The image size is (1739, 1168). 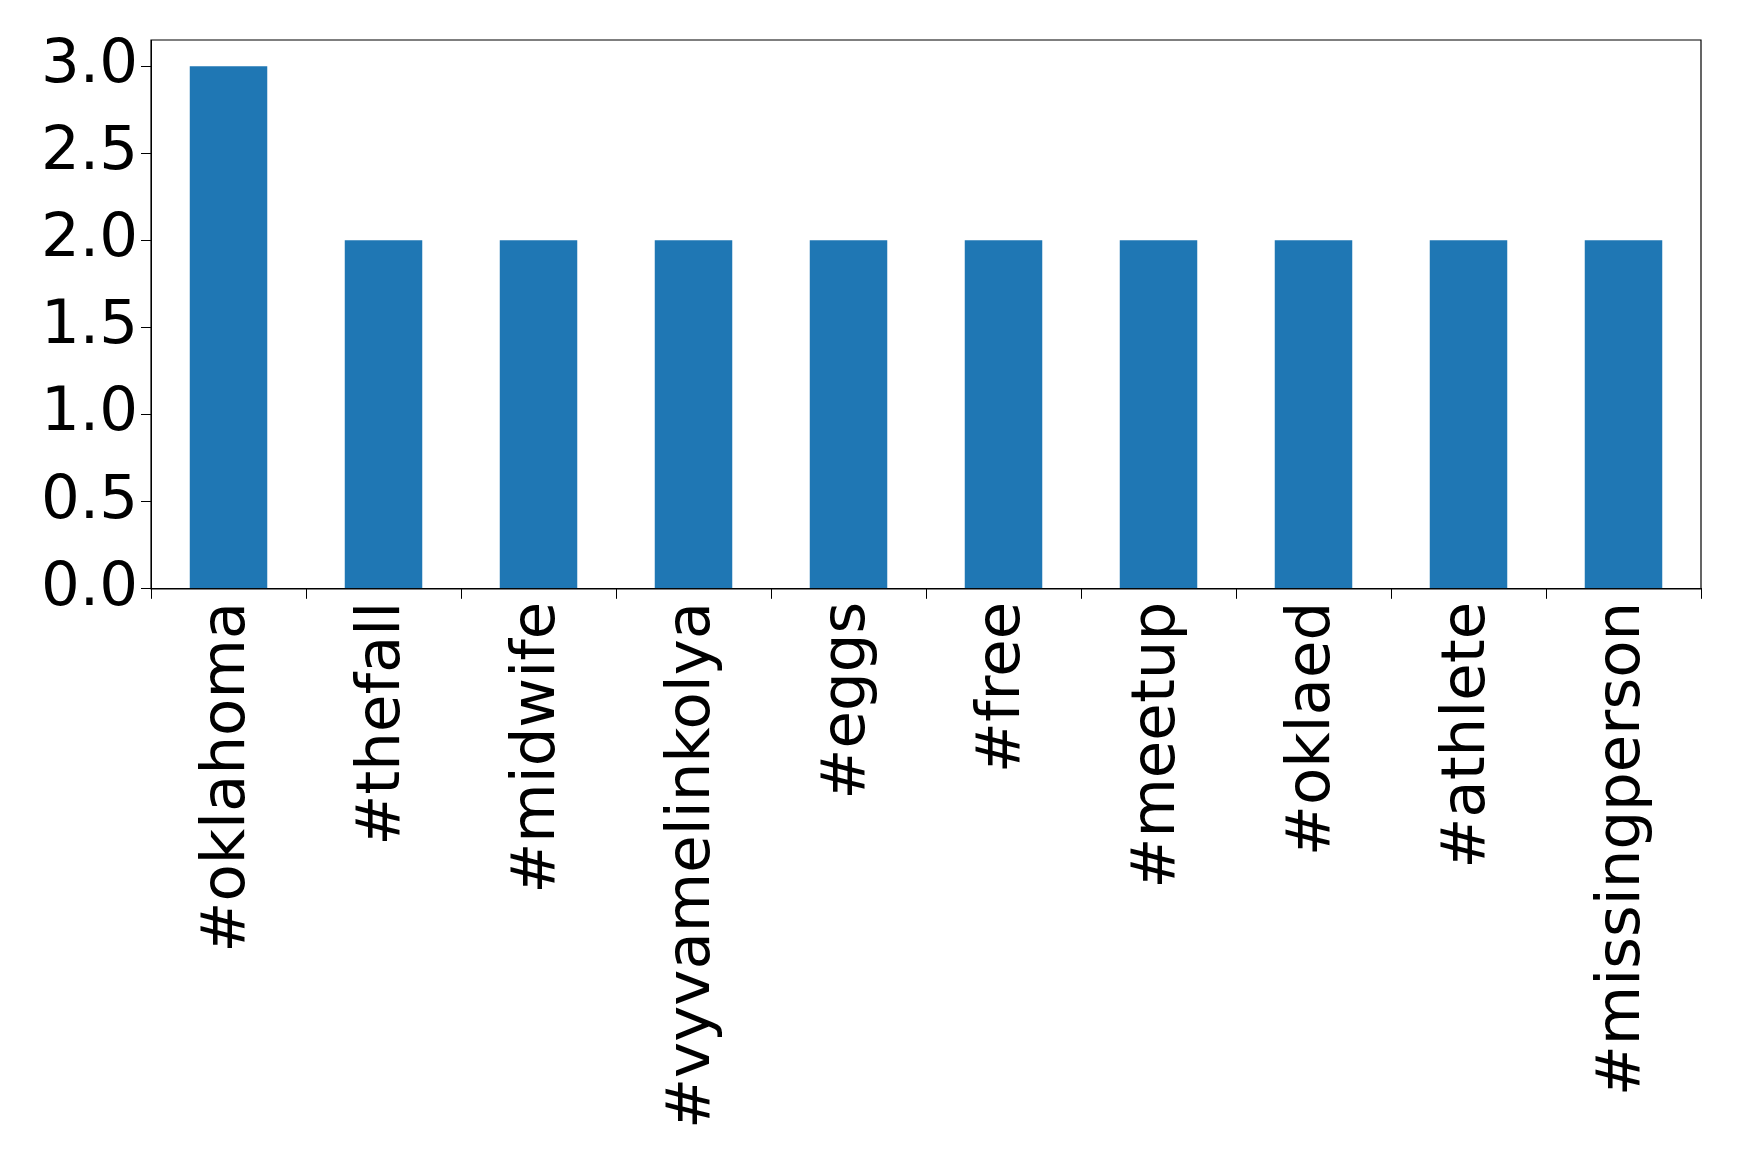 What do you see at coordinates (533, 747) in the screenshot?
I see `x-tick-label: #midwife` at bounding box center [533, 747].